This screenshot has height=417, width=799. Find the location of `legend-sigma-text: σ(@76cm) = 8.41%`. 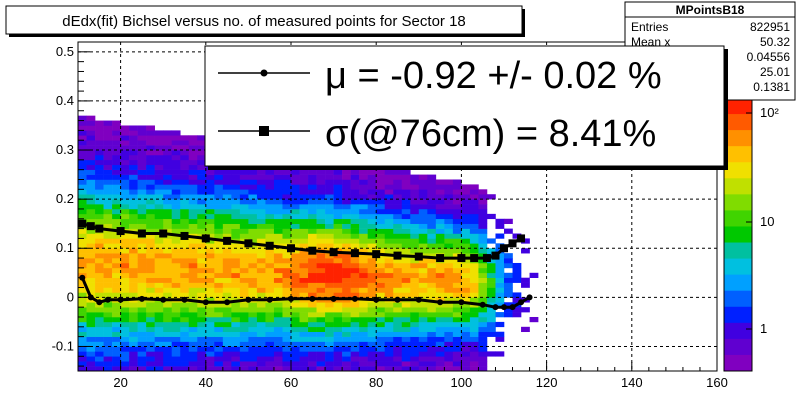

legend-sigma-text: σ(@76cm) = 8.41% is located at coordinates (490, 134).